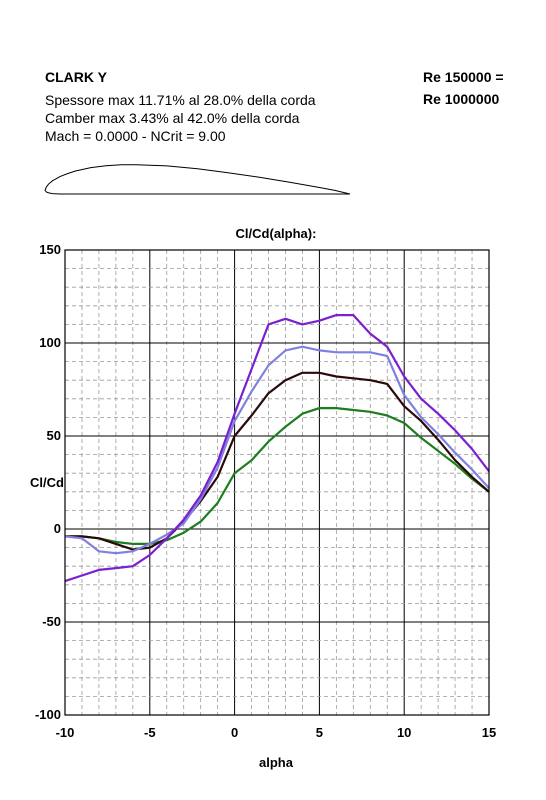  What do you see at coordinates (65, 732) in the screenshot?
I see `x-tick-label: -10` at bounding box center [65, 732].